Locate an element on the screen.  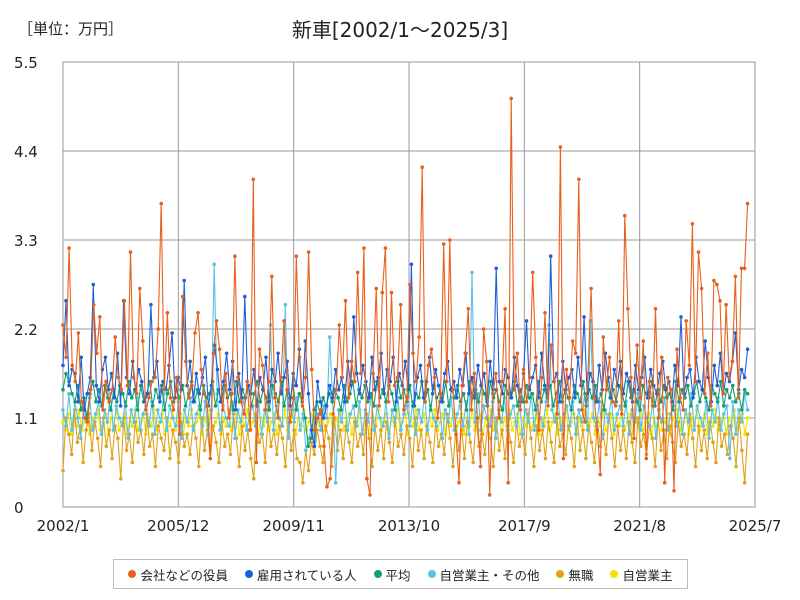
legend-item: 自営業主・その他 is located at coordinates (483, 574).